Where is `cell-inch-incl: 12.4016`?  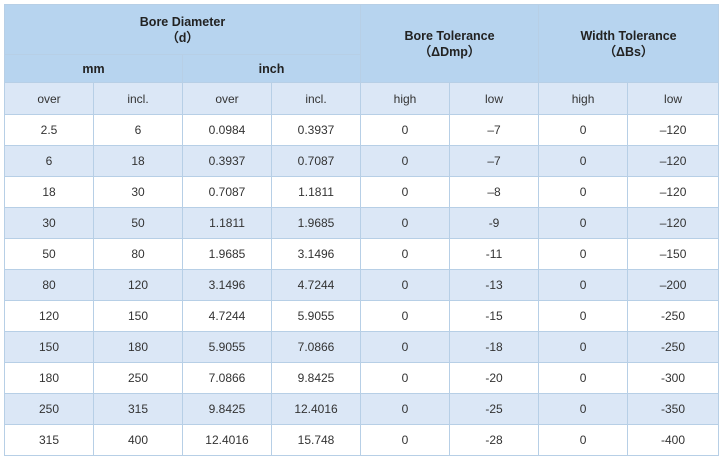 cell-inch-incl: 12.4016 is located at coordinates (316, 409).